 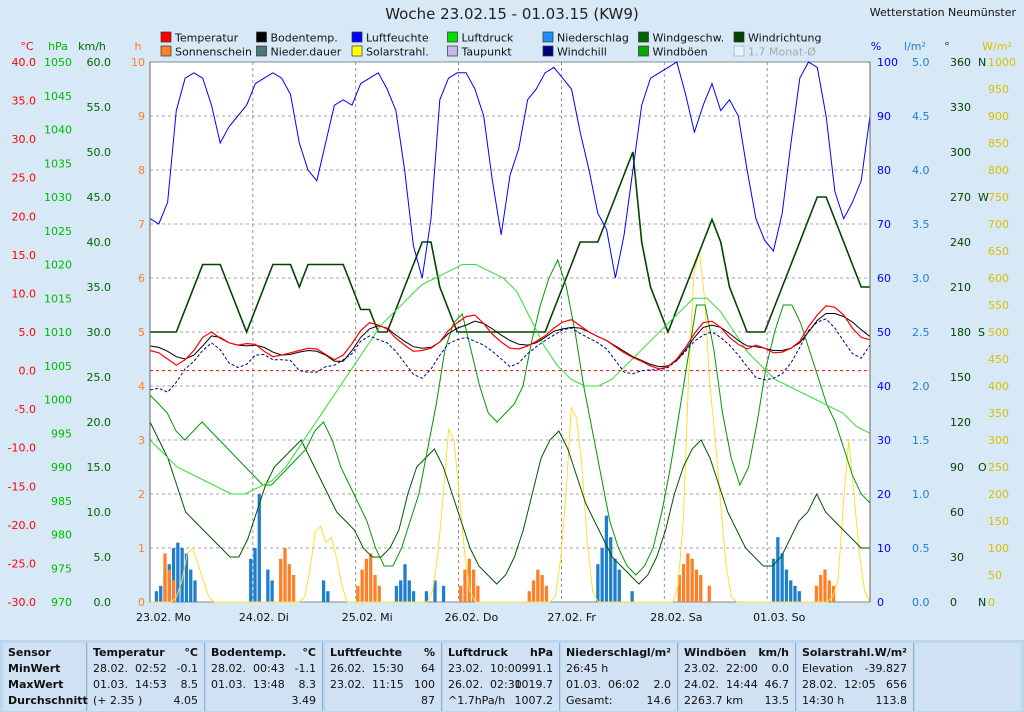 I want to click on kmh-axis-tick: 30.0, so click(x=99, y=332).